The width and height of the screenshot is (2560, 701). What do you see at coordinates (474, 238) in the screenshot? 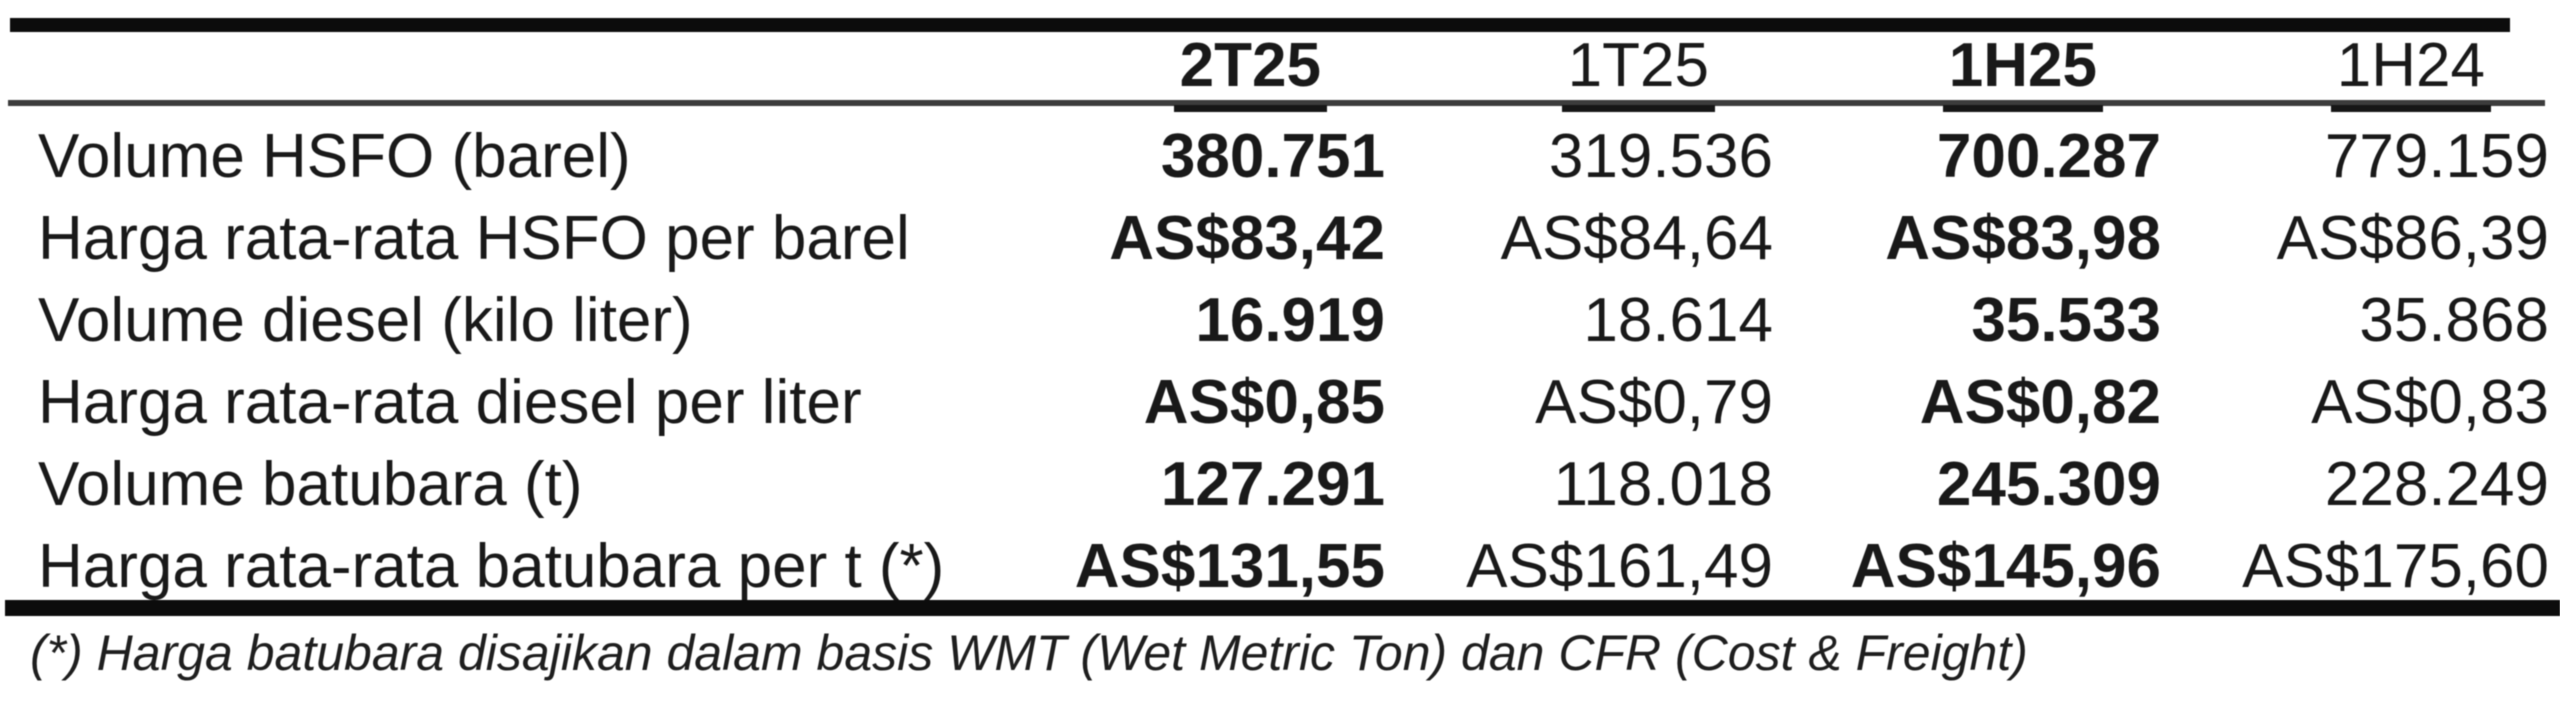
I see `metric-label: Harga rata-rata HSFO per barel` at bounding box center [474, 238].